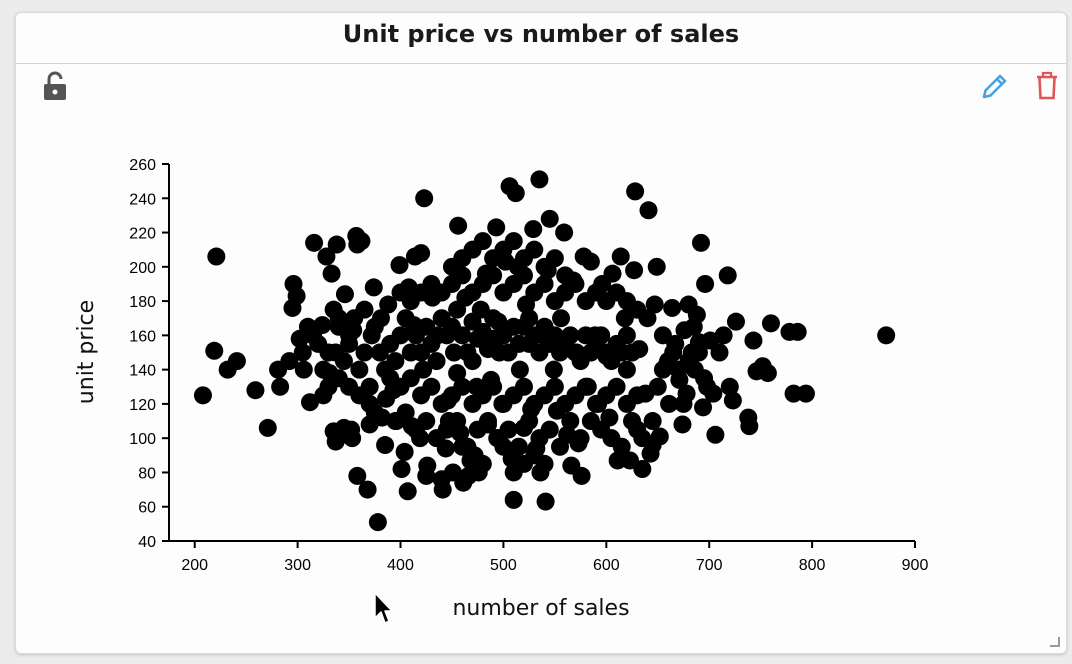 This screenshot has height=664, width=1072. I want to click on resize-handle-icon, so click(1054, 641).